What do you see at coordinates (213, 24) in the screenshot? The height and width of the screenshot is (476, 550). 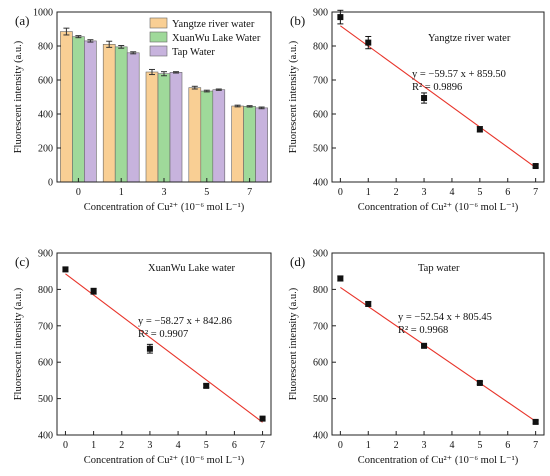 I see `legend-label: Yangtze river water` at bounding box center [213, 24].